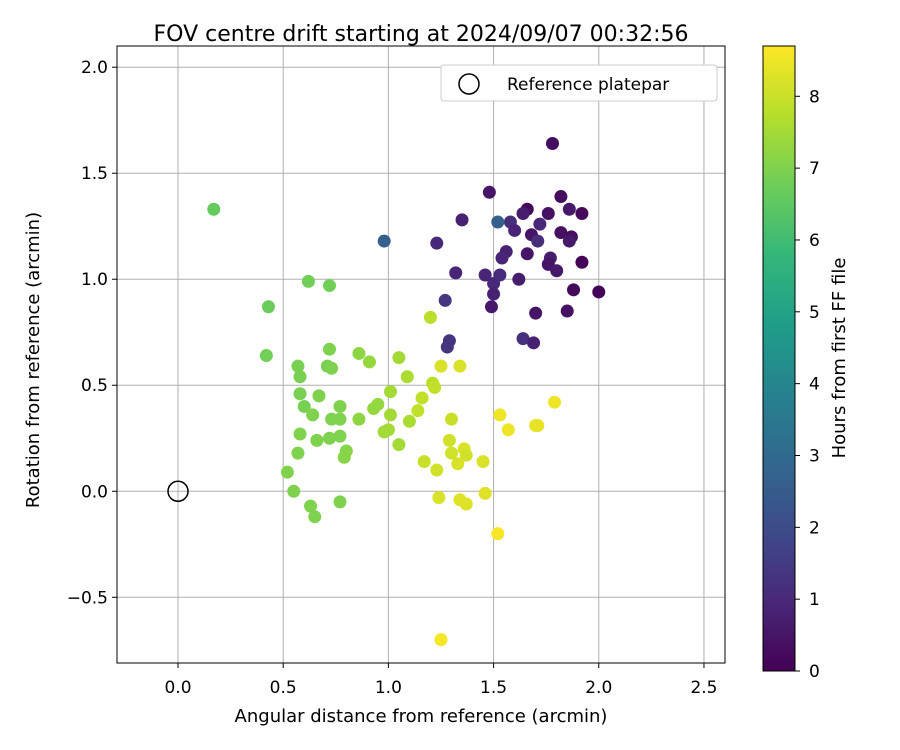  I want to click on x-tick-label: 0.5, so click(283, 688).